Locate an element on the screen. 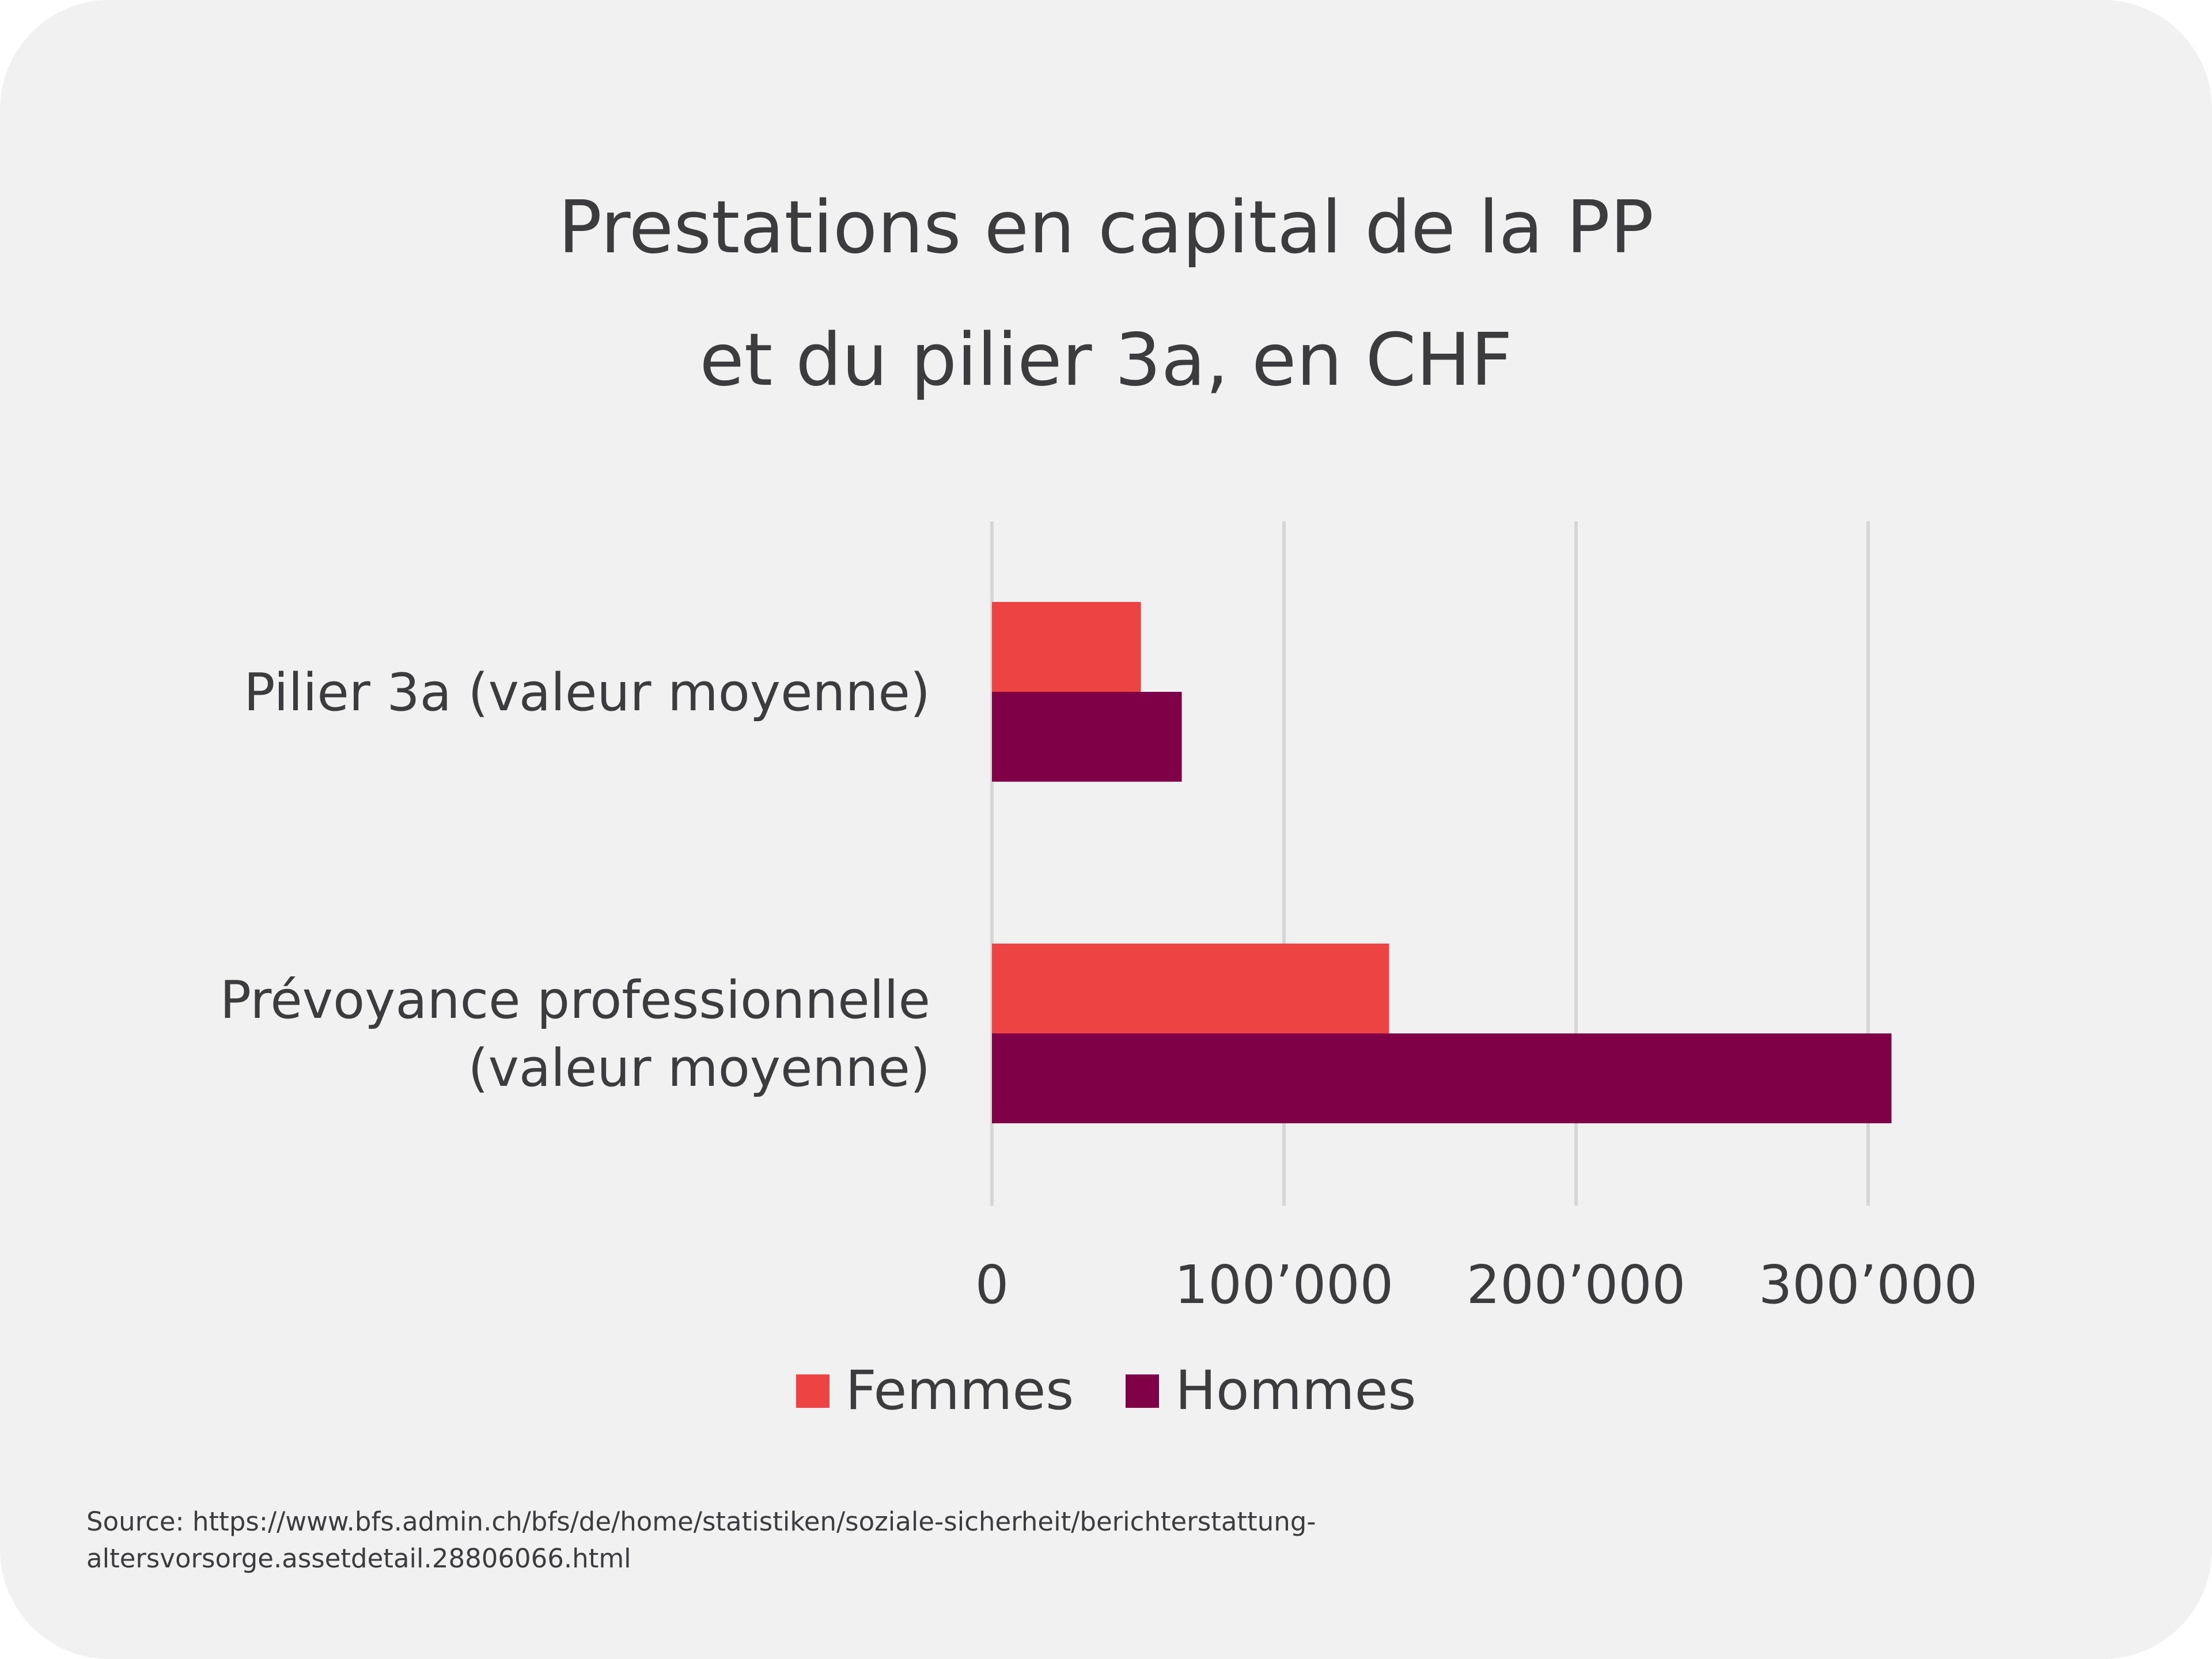  x-tick-label-0: 0 is located at coordinates (992, 1285).